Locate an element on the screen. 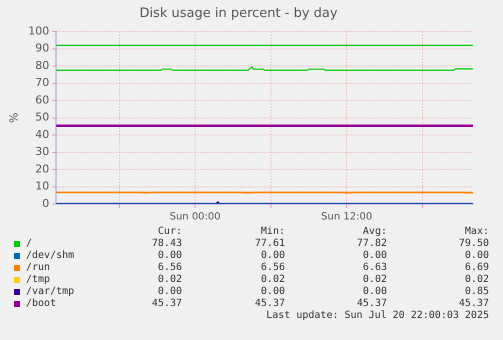  legend-label: / is located at coordinates (29, 244).